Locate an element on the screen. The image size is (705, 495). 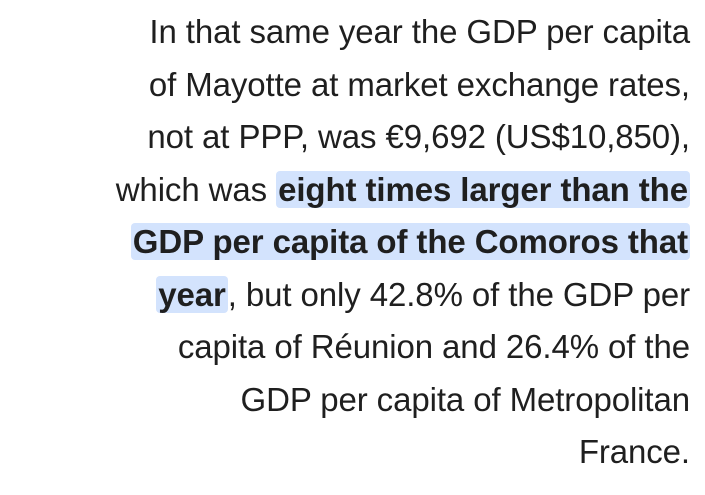
passage-text-segment: , but only 42.8% of the GDP per is located at coordinates (458, 294).